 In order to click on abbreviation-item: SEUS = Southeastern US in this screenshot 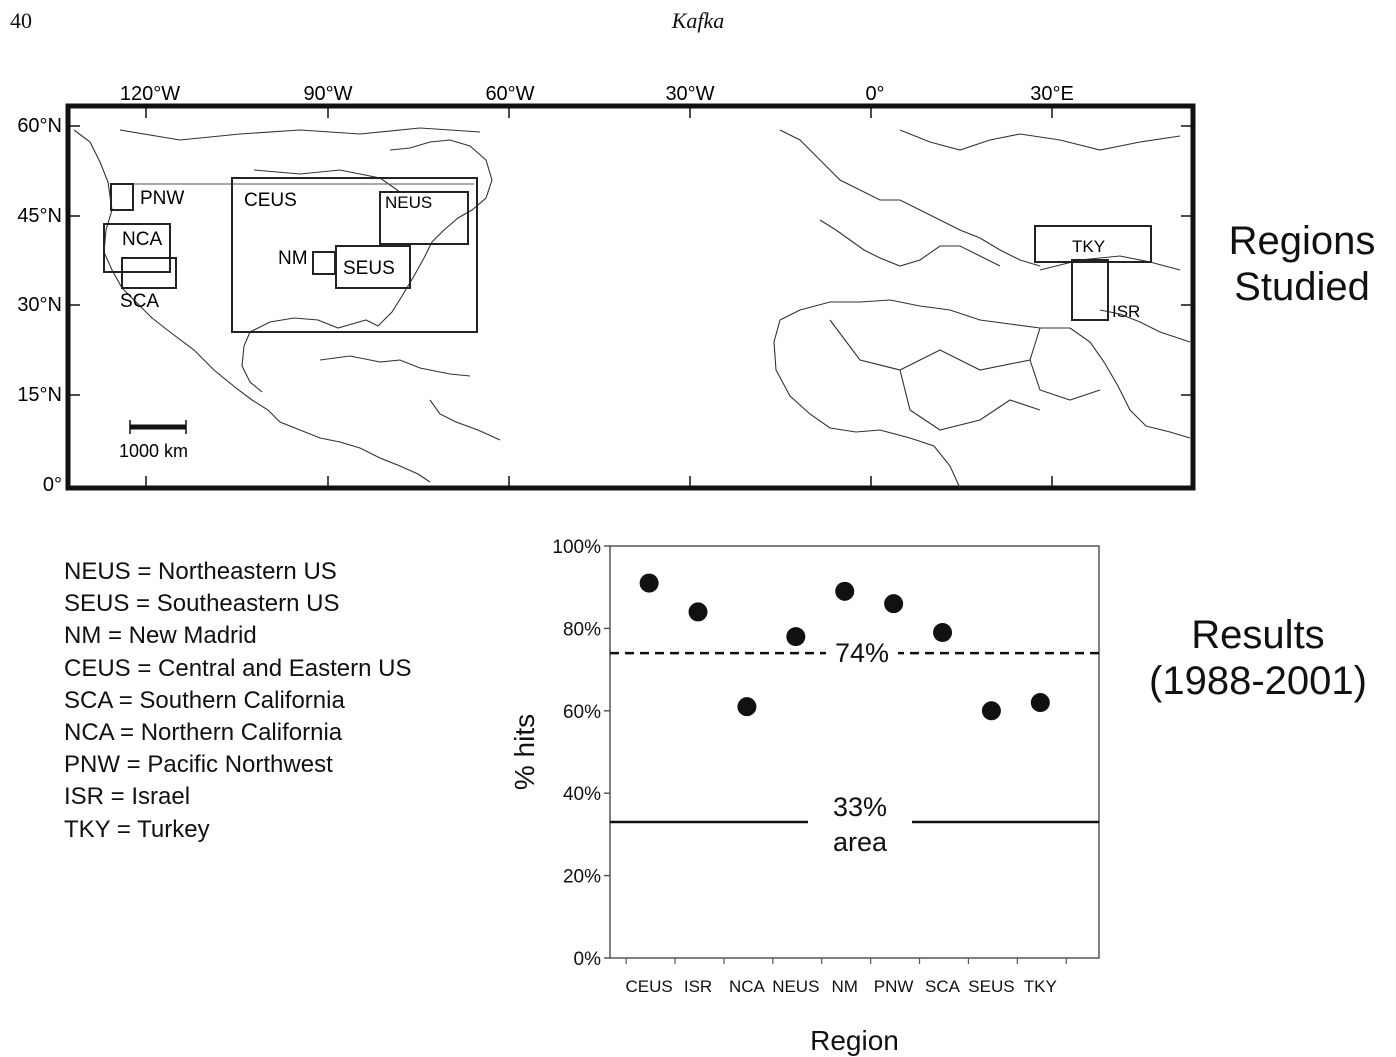, I will do `click(202, 604)`.